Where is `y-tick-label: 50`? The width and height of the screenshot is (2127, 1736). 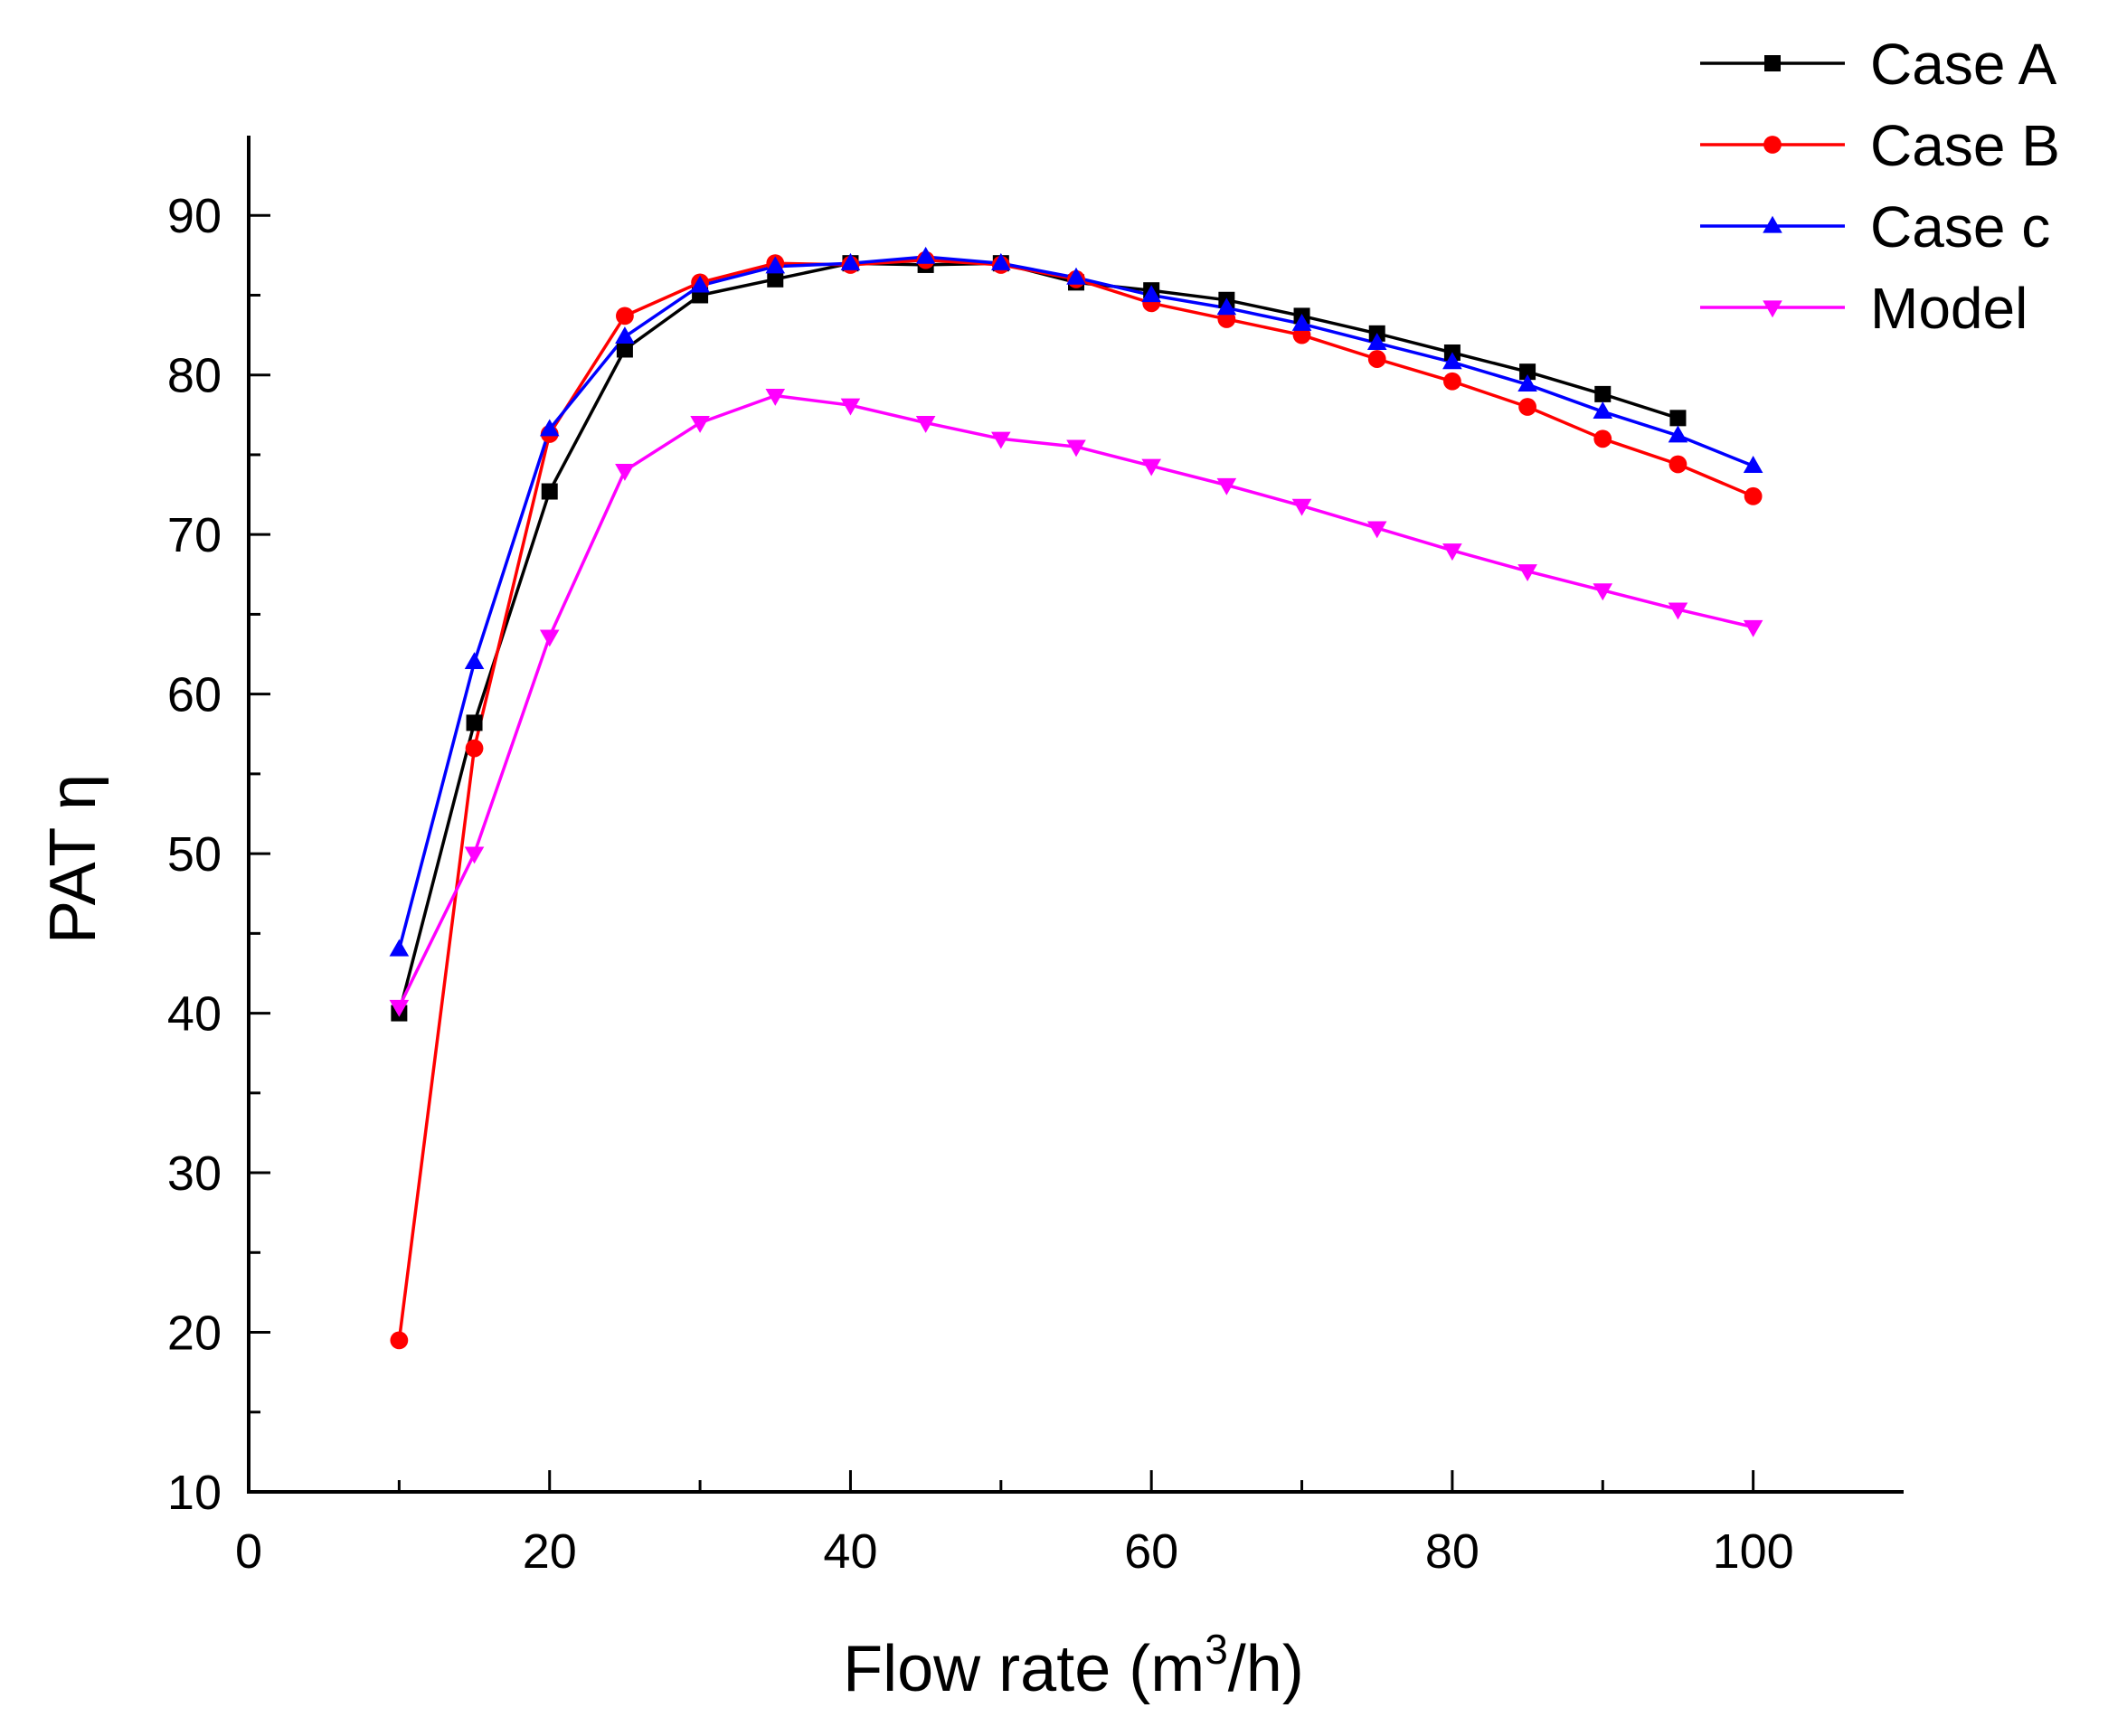
y-tick-label: 50 is located at coordinates (195, 855).